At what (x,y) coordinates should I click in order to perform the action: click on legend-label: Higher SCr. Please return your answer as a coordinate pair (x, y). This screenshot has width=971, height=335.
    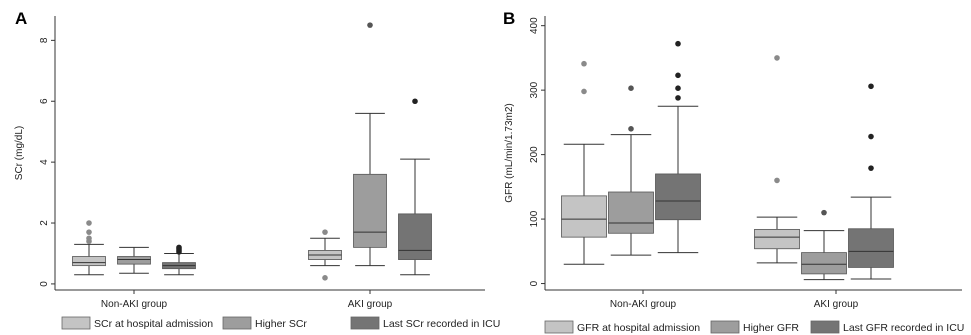
    Looking at the image, I should click on (281, 324).